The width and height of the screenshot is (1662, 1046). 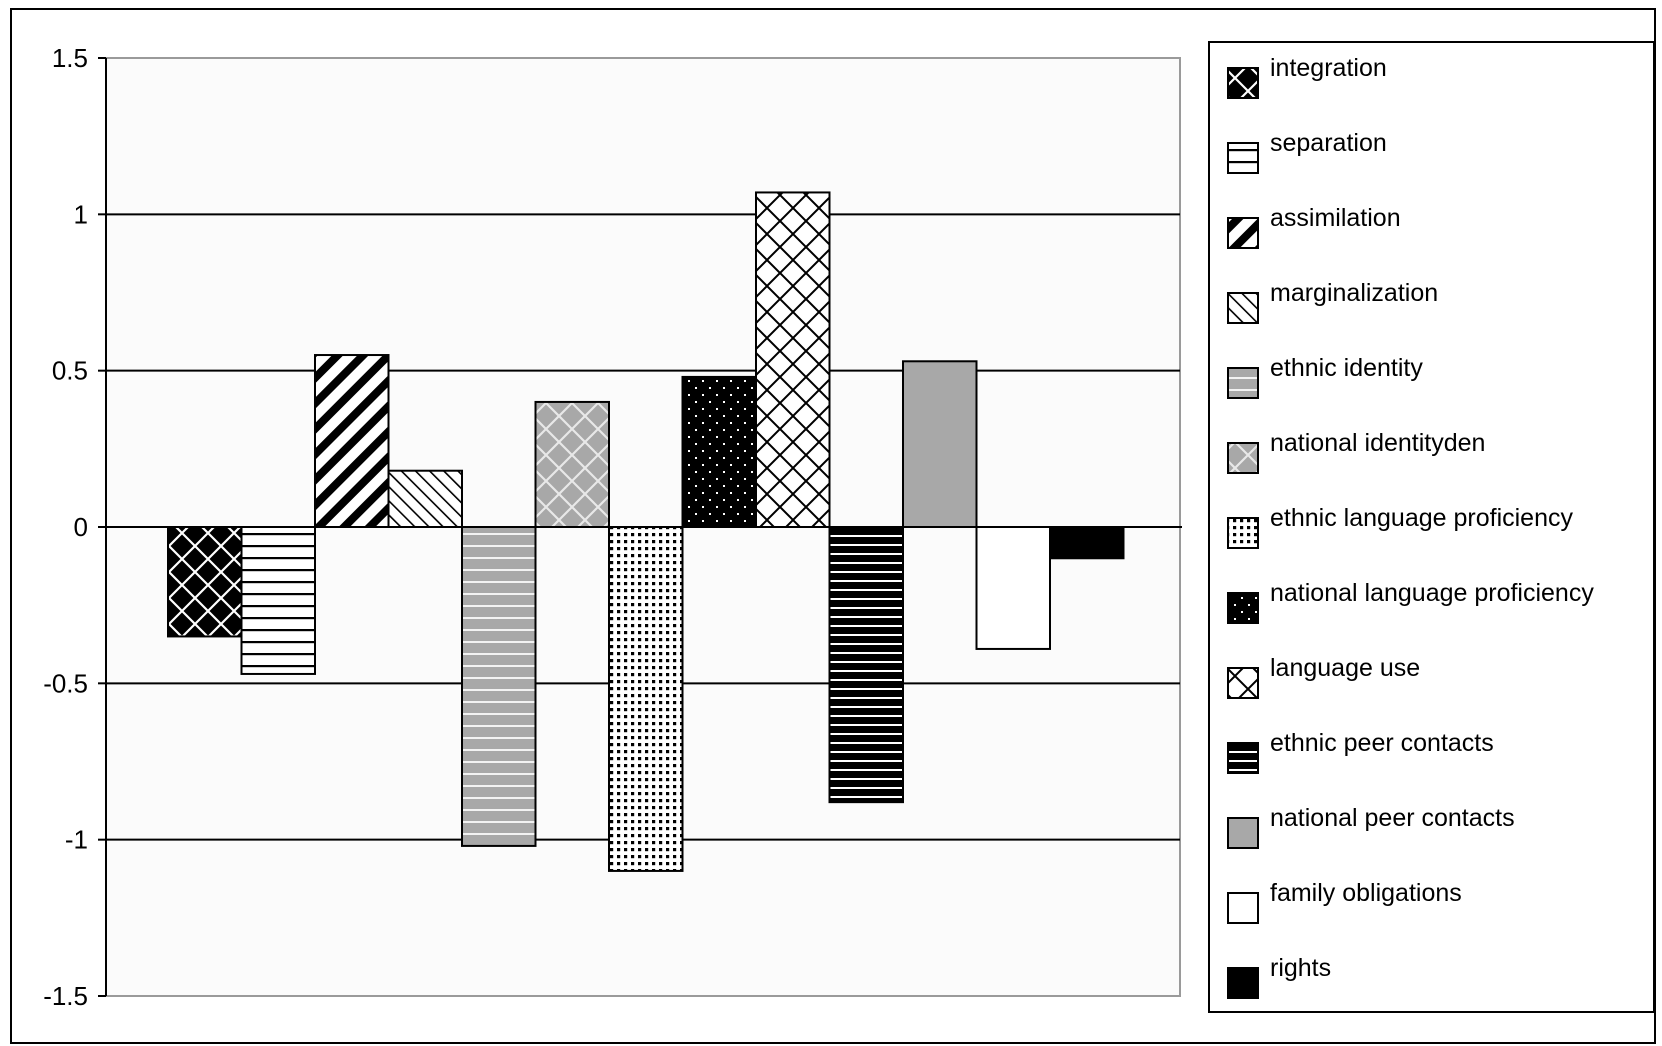 What do you see at coordinates (719, 452) in the screenshot?
I see `bar-national-language-proficiency` at bounding box center [719, 452].